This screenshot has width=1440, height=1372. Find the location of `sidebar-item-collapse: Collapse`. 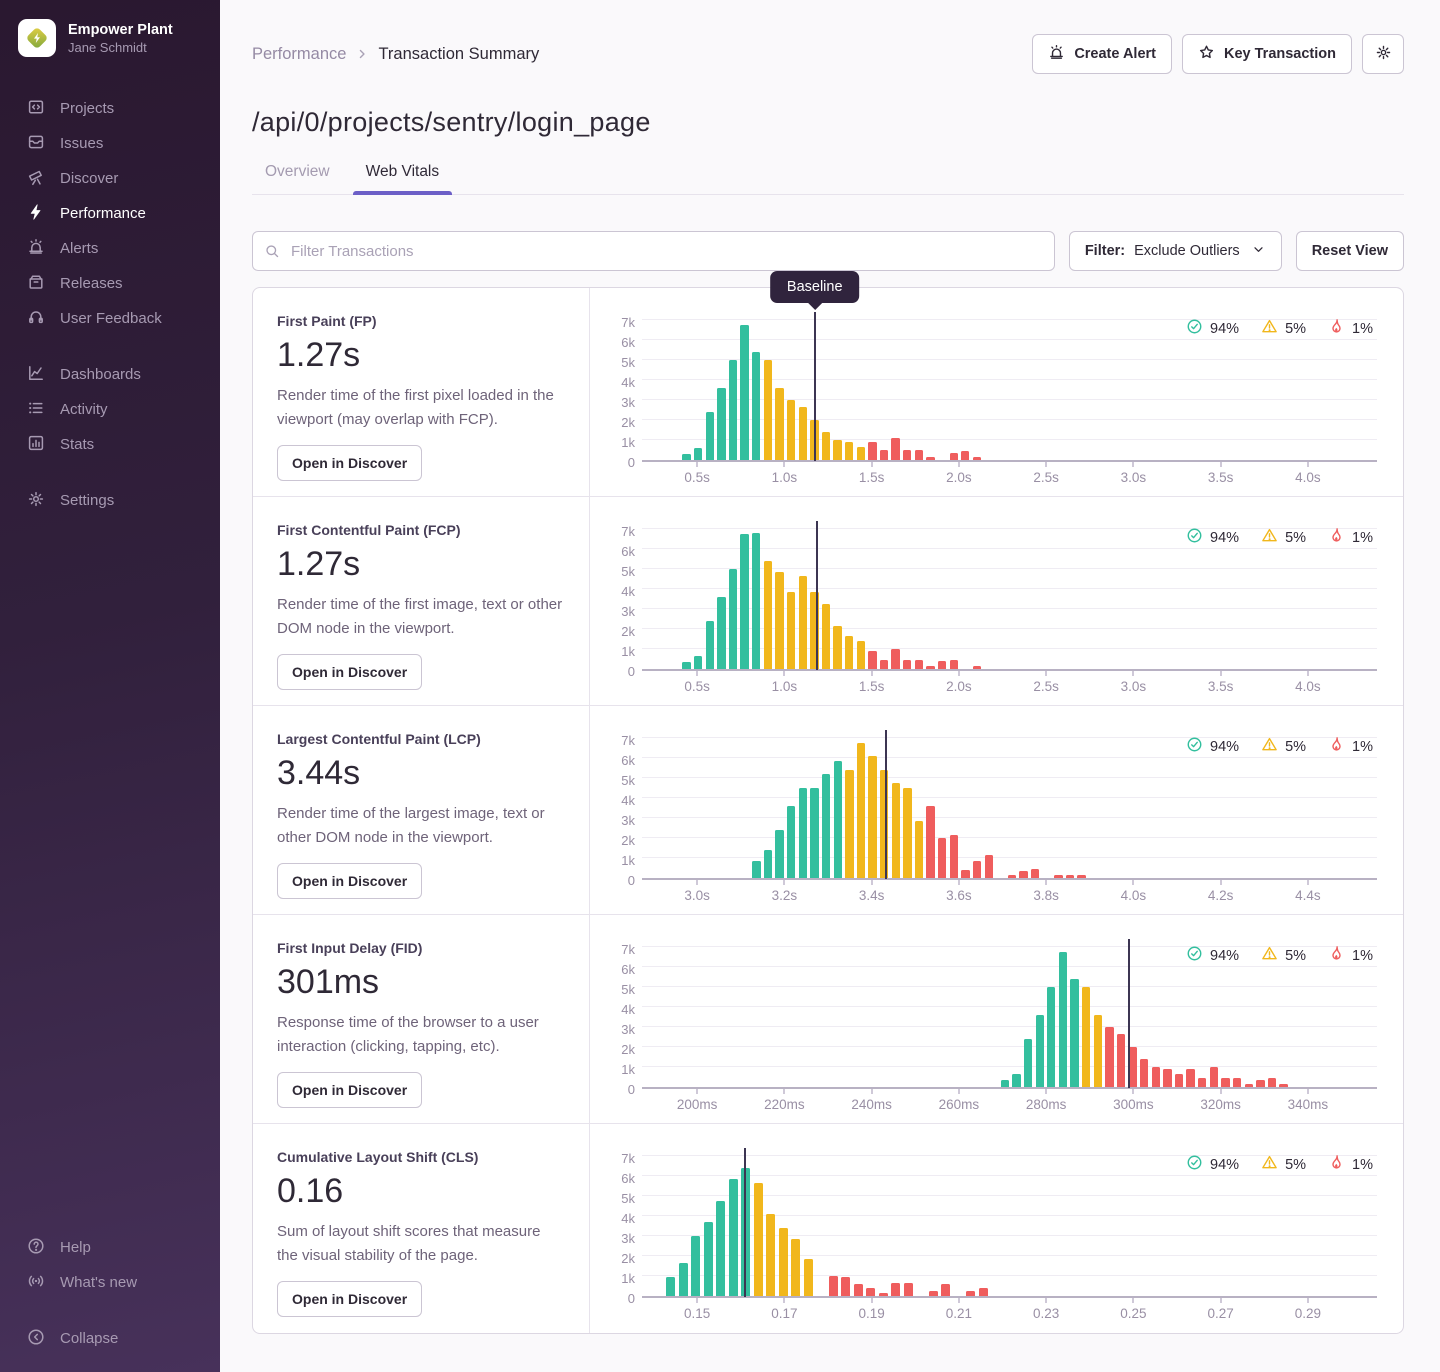

sidebar-item-collapse: Collapse is located at coordinates (110, 1338).